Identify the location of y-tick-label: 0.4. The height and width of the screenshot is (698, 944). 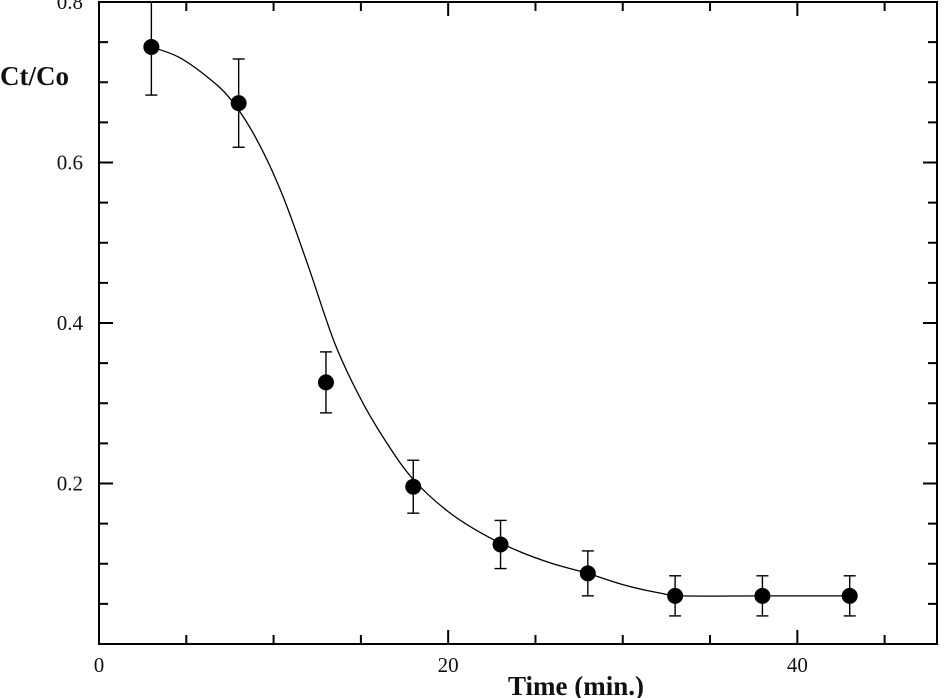
(70, 323).